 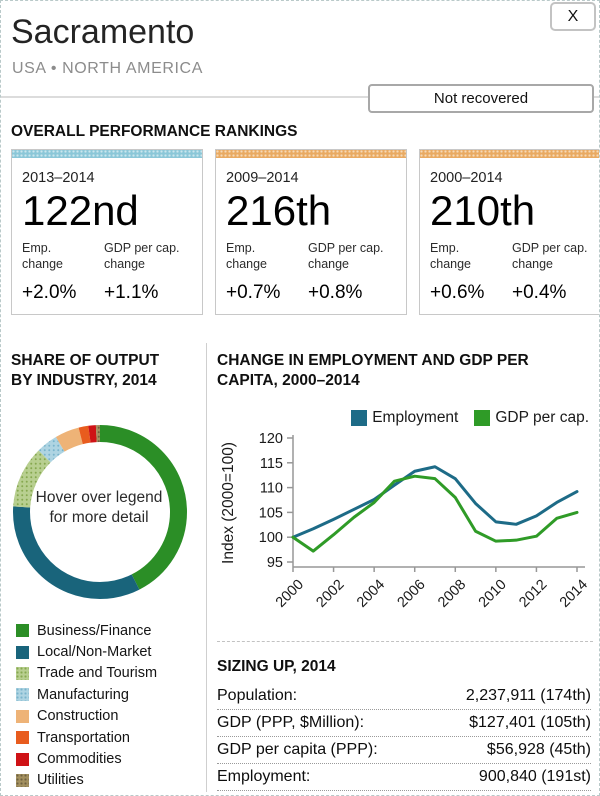 I want to click on status-badge: Not recovered, so click(x=481, y=98).